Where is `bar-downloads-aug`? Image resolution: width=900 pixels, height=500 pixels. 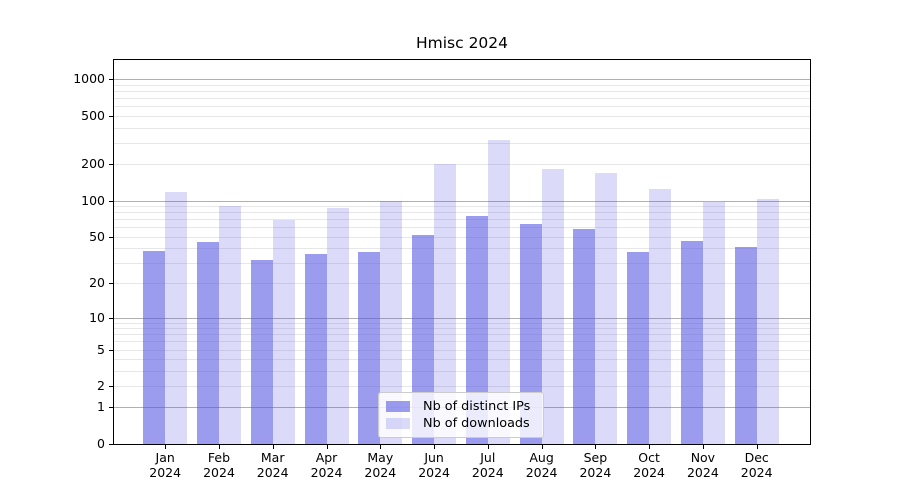
bar-downloads-aug is located at coordinates (552, 306).